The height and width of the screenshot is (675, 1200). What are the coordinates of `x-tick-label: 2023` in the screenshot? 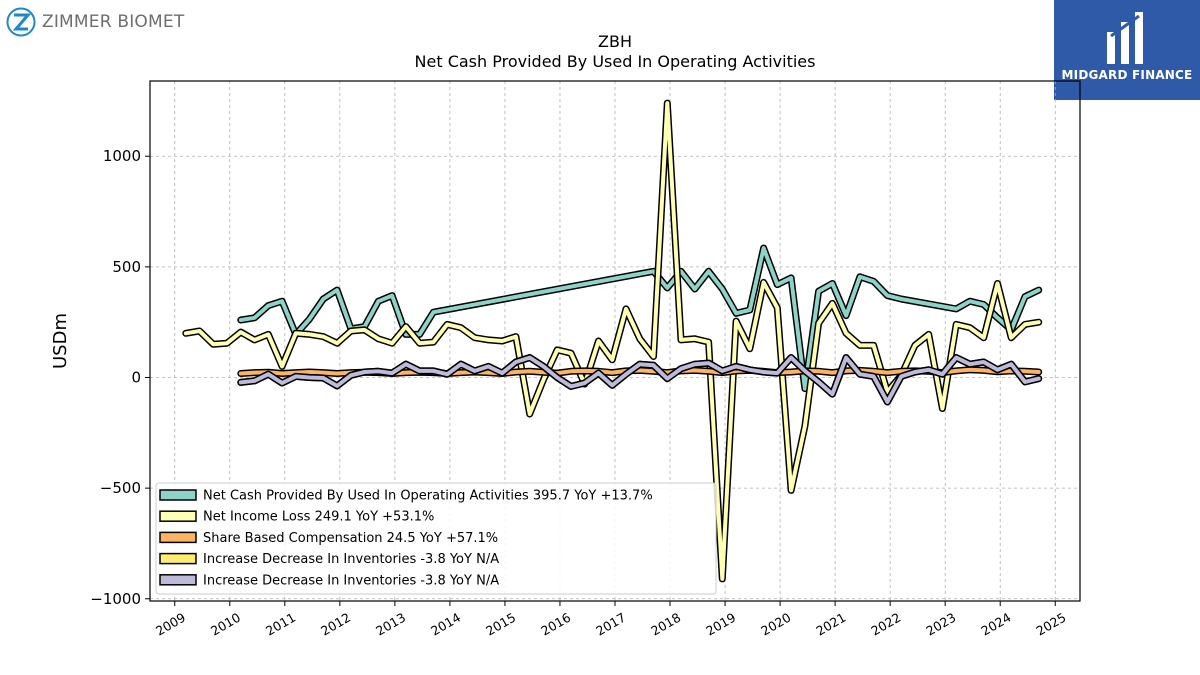 It's located at (940, 624).